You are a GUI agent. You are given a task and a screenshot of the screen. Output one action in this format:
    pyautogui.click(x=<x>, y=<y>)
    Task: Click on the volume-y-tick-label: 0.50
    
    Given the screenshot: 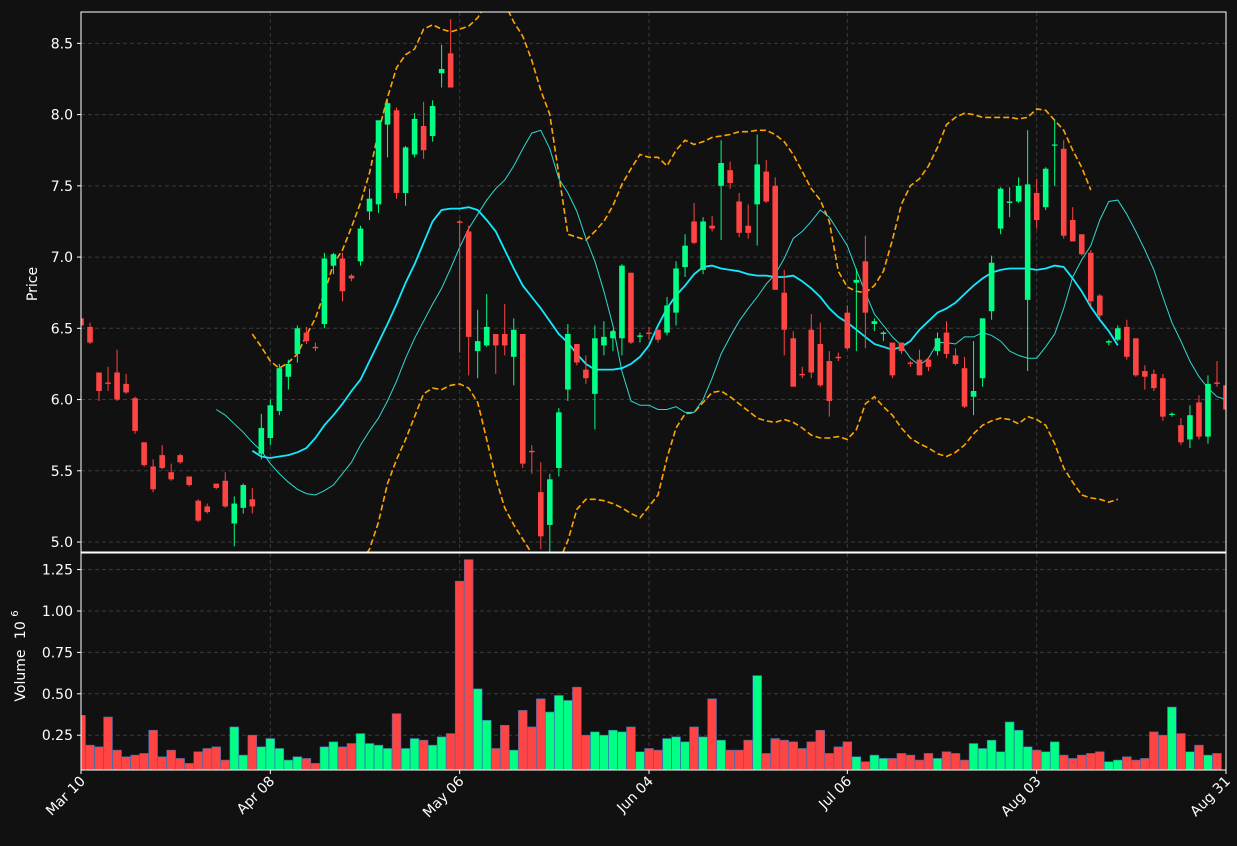 What is the action you would take?
    pyautogui.click(x=57, y=695)
    